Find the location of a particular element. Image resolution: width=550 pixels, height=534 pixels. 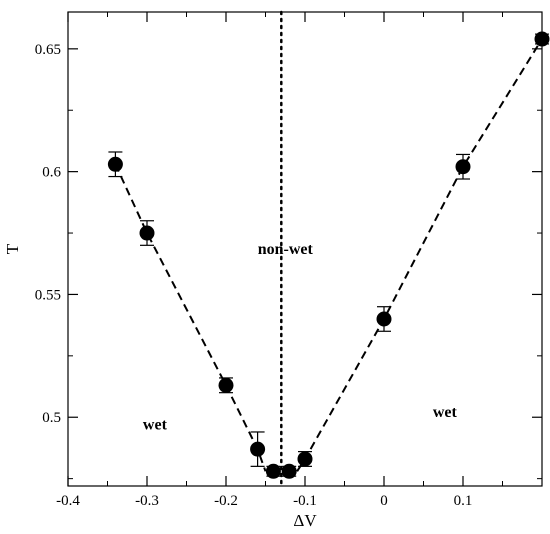

x-axis-label: ΔV is located at coordinates (305, 520).